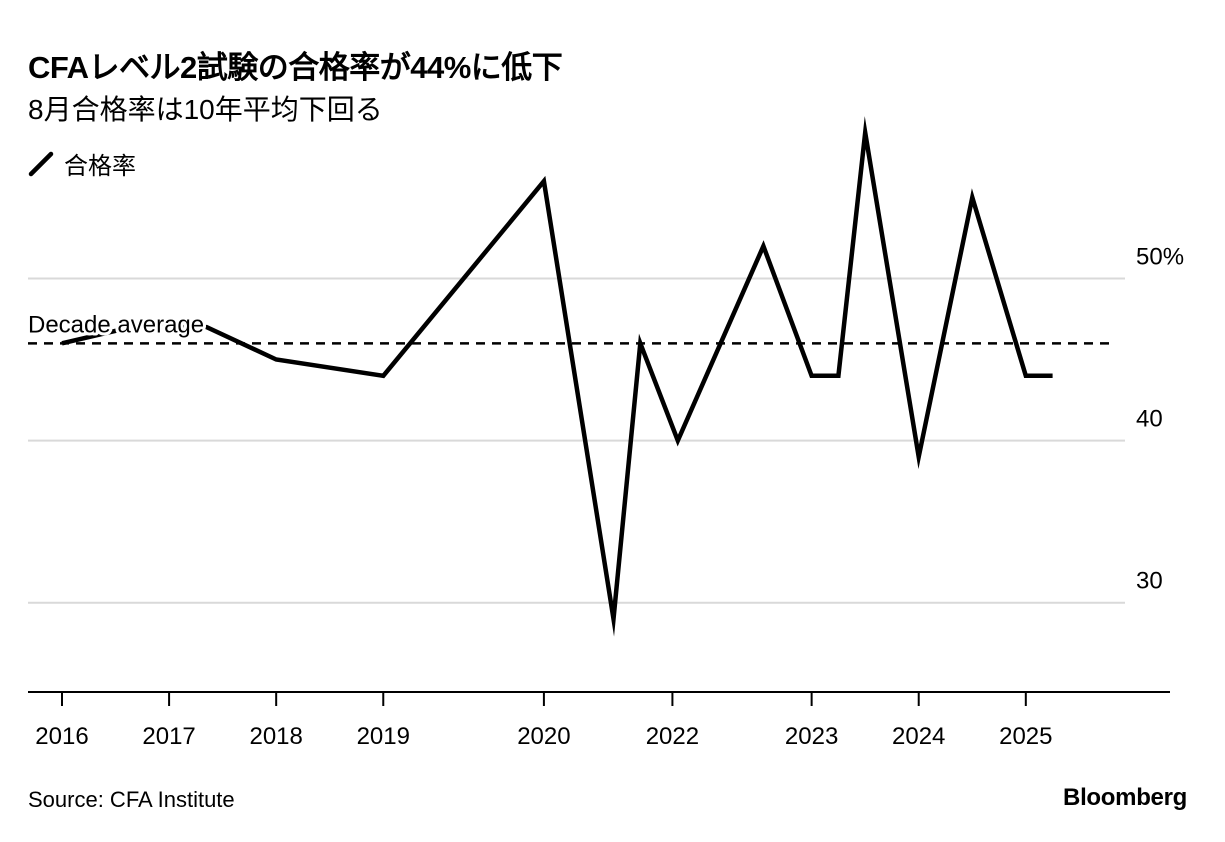 The image size is (1225, 842). What do you see at coordinates (383, 736) in the screenshot?
I see `x-tick-label: 2019` at bounding box center [383, 736].